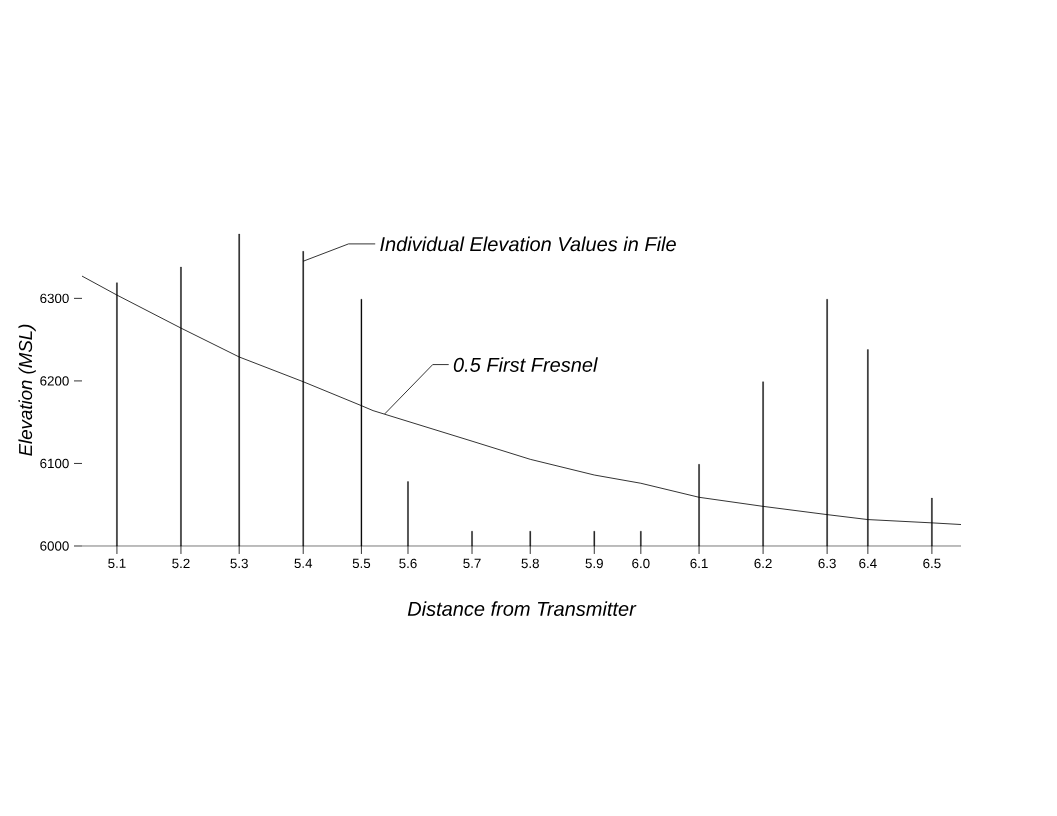  What do you see at coordinates (528, 244) in the screenshot?
I see `annotation: Individual Elevation Values in File` at bounding box center [528, 244].